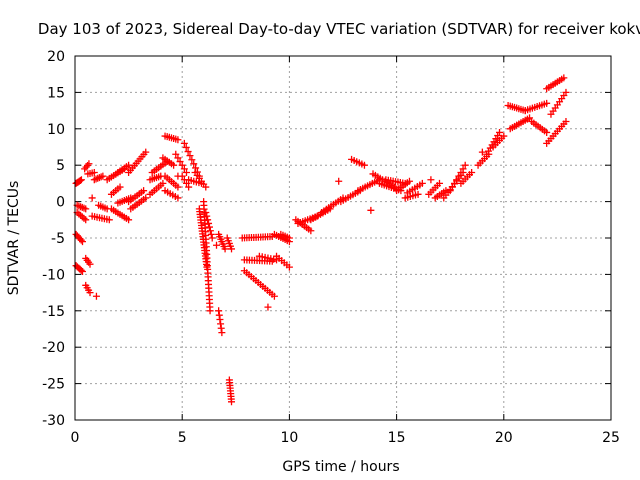 Image resolution: width=640 pixels, height=480 pixels. What do you see at coordinates (397, 438) in the screenshot?
I see `x-tick-label: 15` at bounding box center [397, 438].